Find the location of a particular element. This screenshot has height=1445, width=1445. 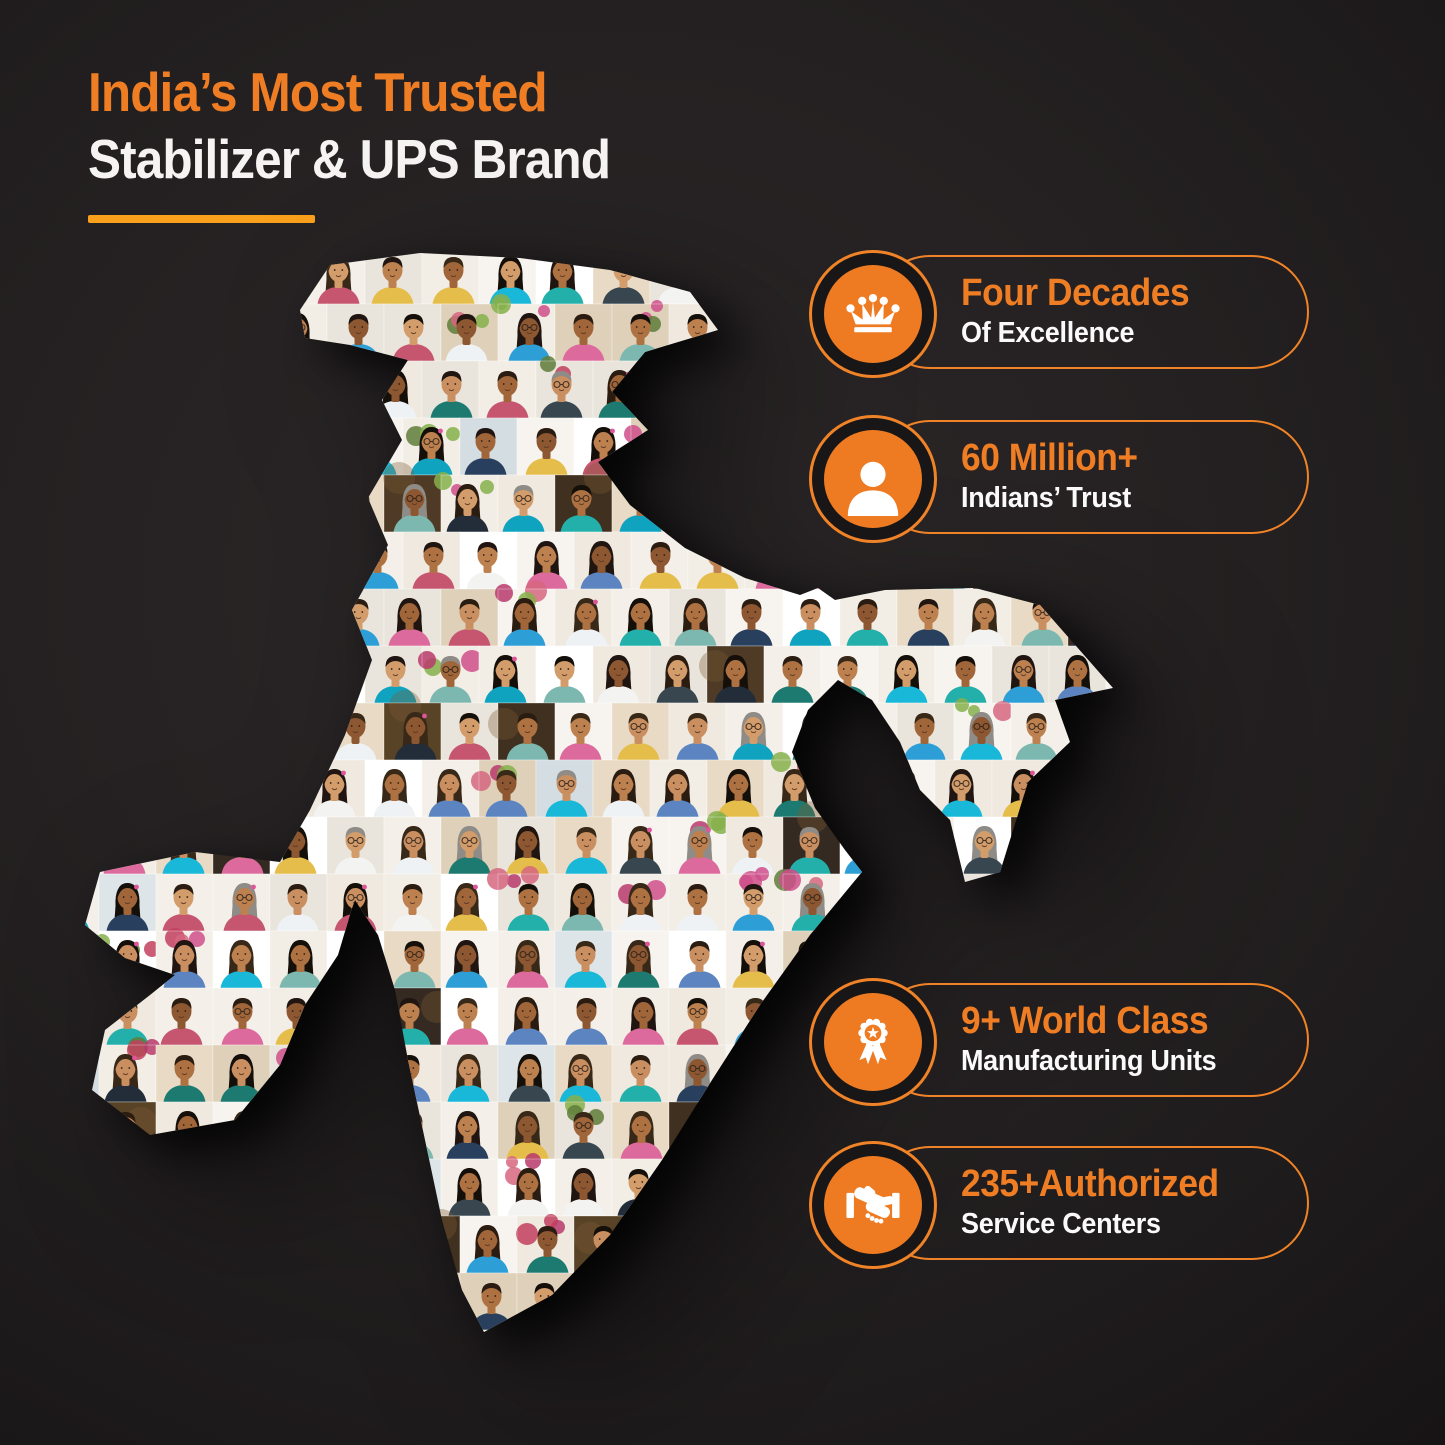

badge-subline: Manufacturing Units is located at coordinates (1089, 1061).